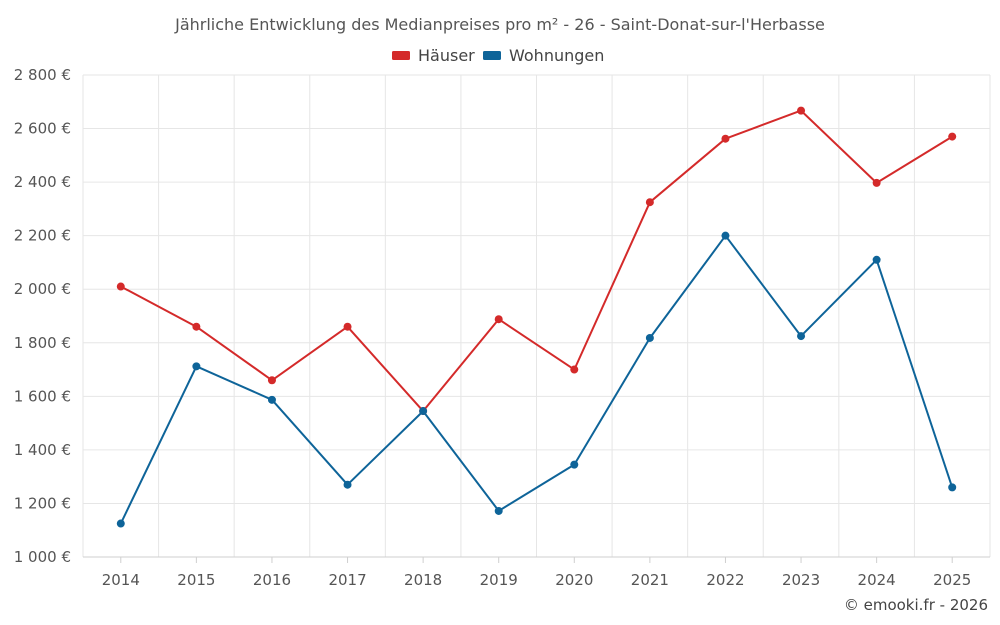  Describe the element at coordinates (42, 450) in the screenshot. I see `y-tick-label: 1 400 €` at that location.